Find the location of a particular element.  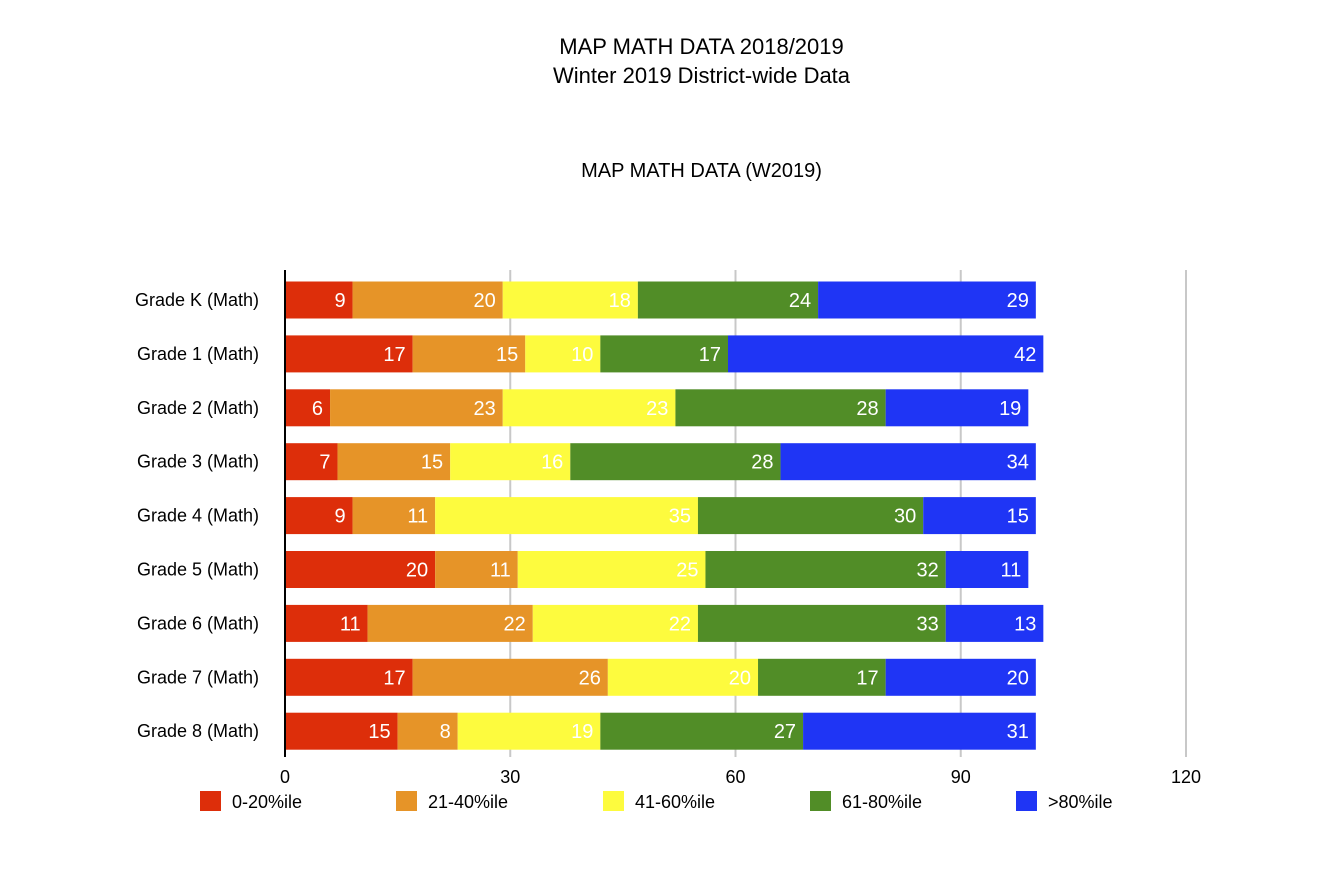

bar-value-label: 29 is located at coordinates (1018, 301).